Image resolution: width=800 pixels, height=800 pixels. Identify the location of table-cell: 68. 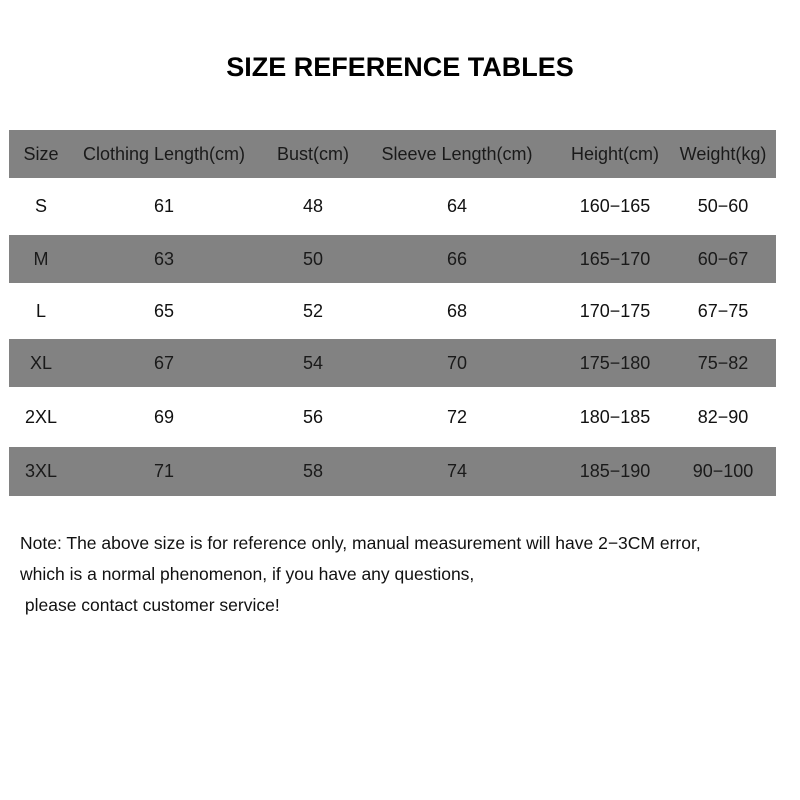
(457, 310).